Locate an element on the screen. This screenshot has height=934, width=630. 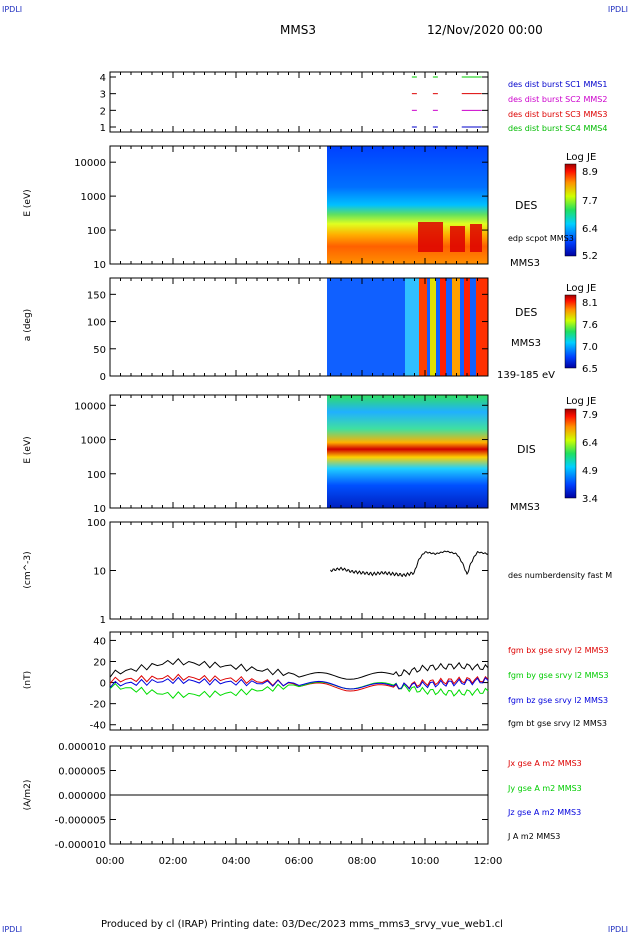
panel-4-ytick-label-3: 10 is located at coordinates (99, 509).